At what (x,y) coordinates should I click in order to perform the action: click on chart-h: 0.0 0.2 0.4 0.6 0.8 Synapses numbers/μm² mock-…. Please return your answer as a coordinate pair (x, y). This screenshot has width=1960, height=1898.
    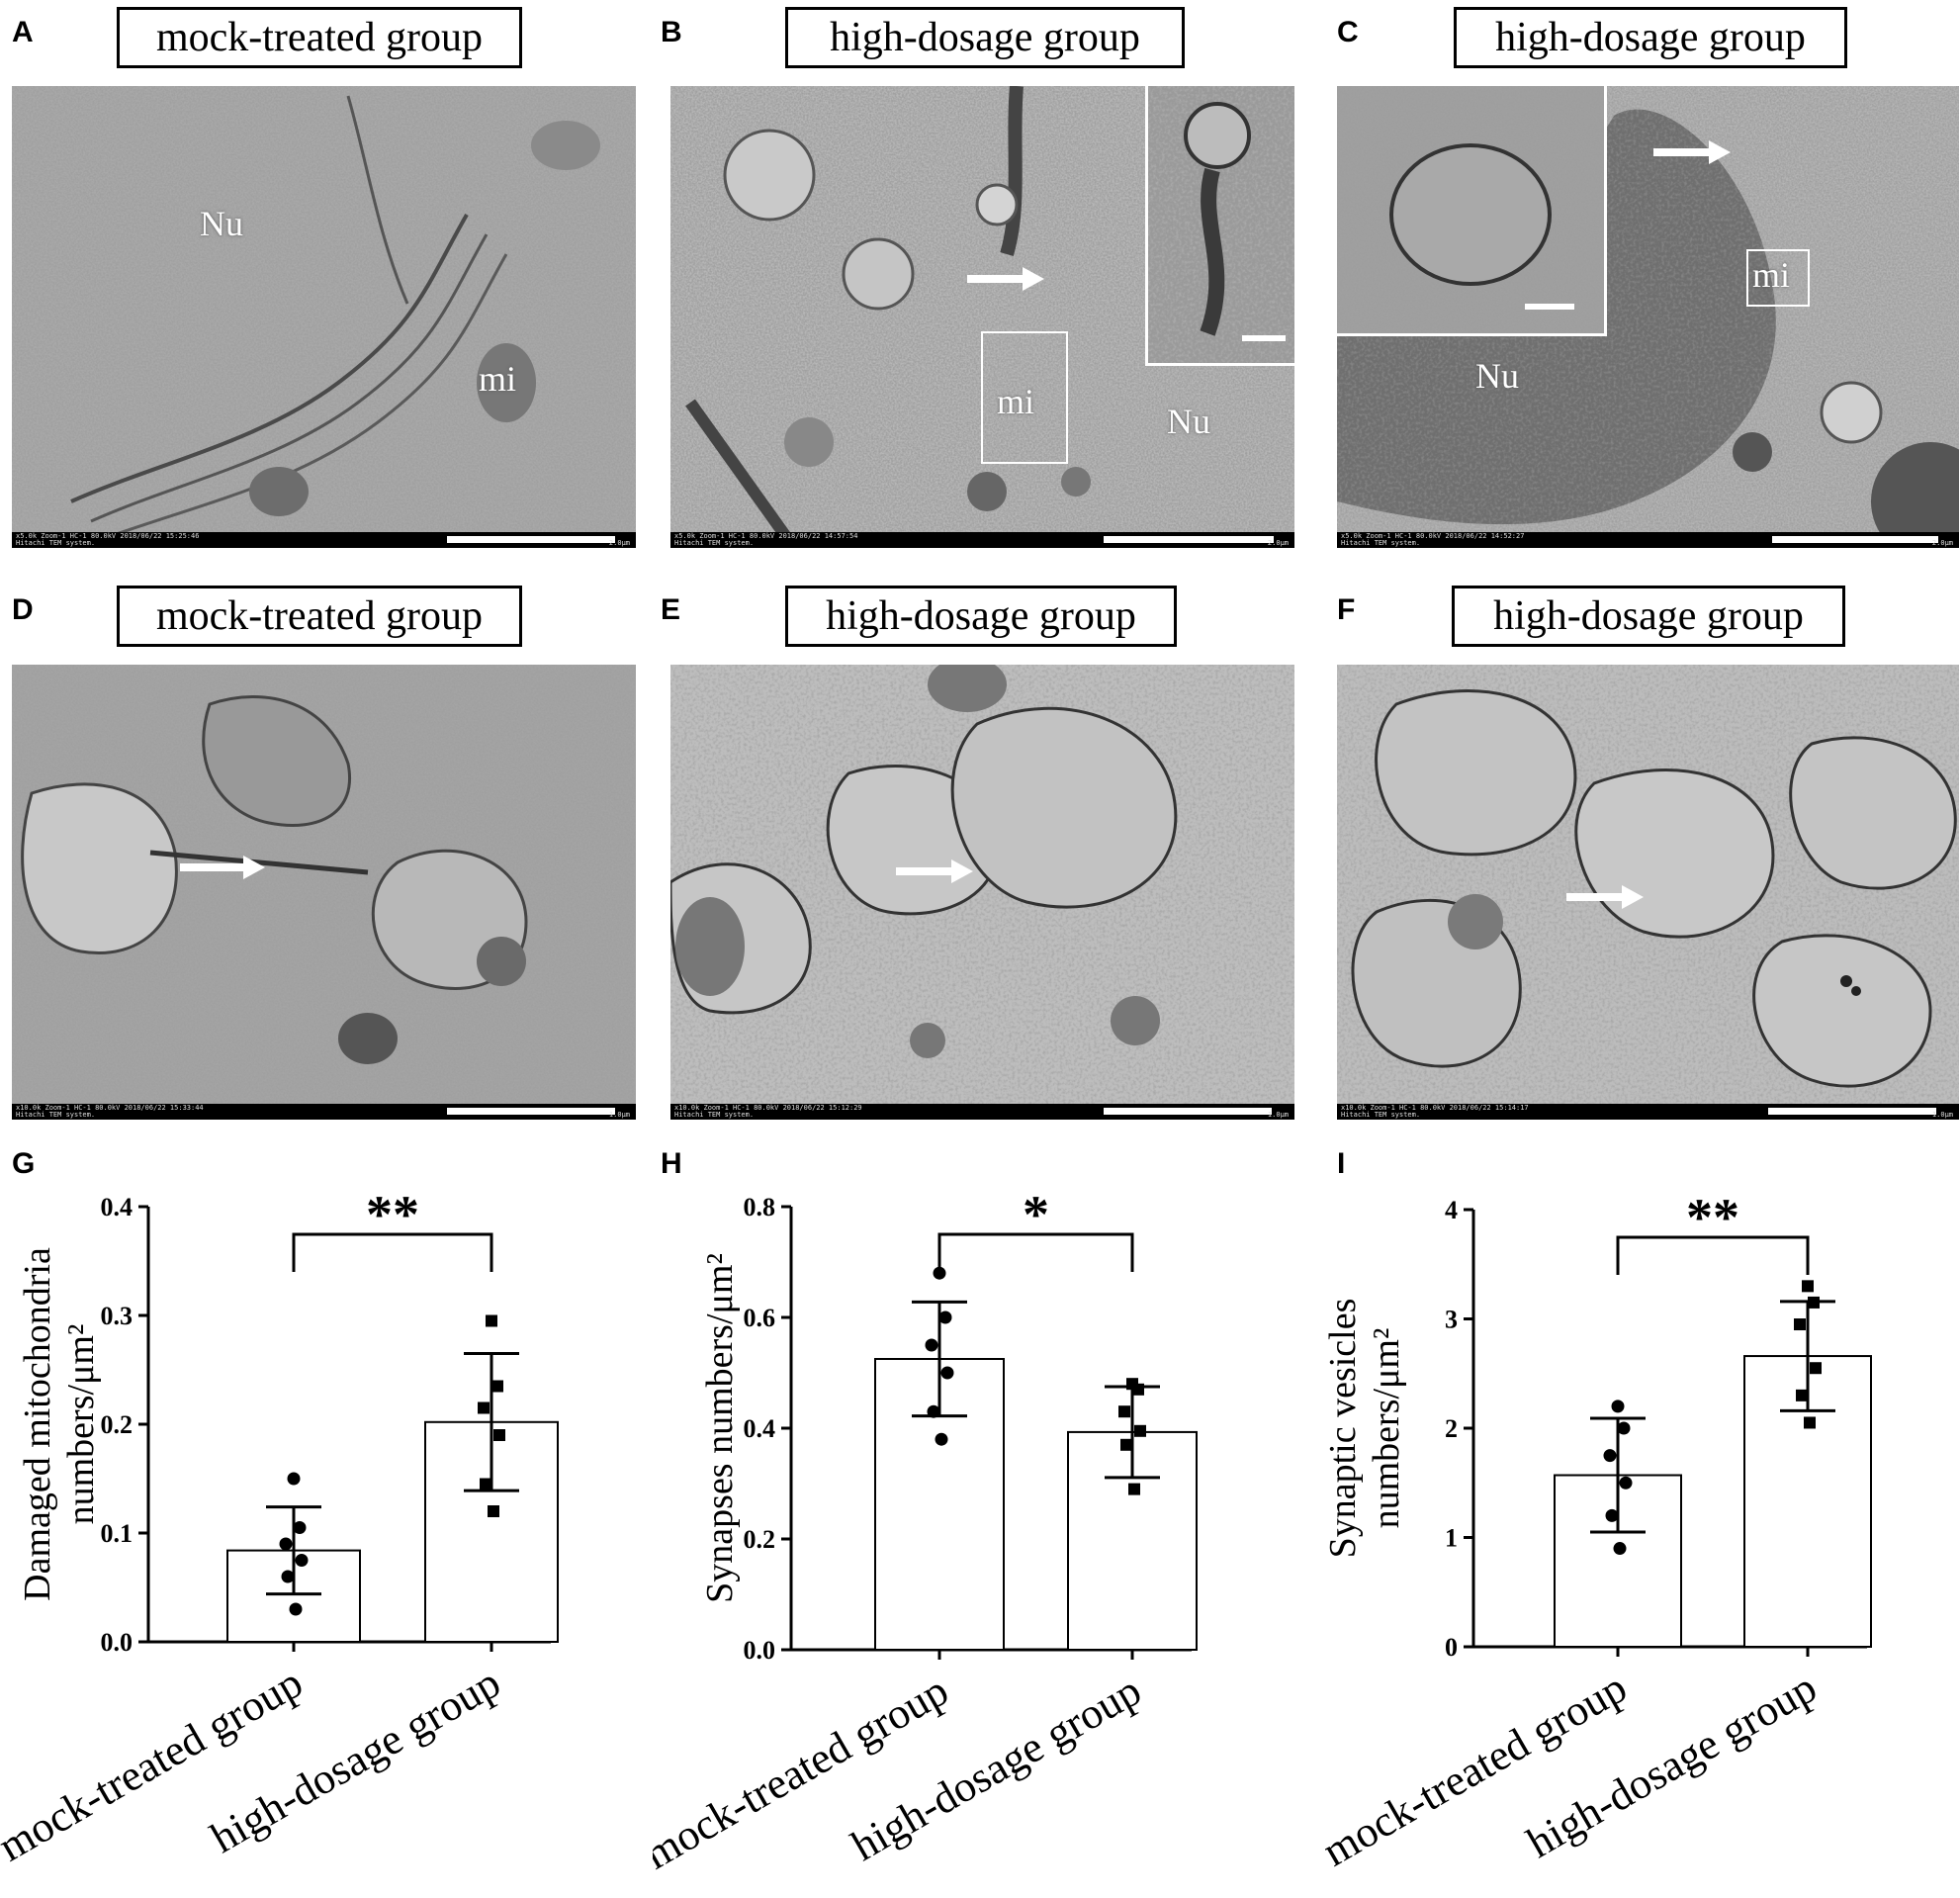
    Looking at the image, I should click on (925, 1532).